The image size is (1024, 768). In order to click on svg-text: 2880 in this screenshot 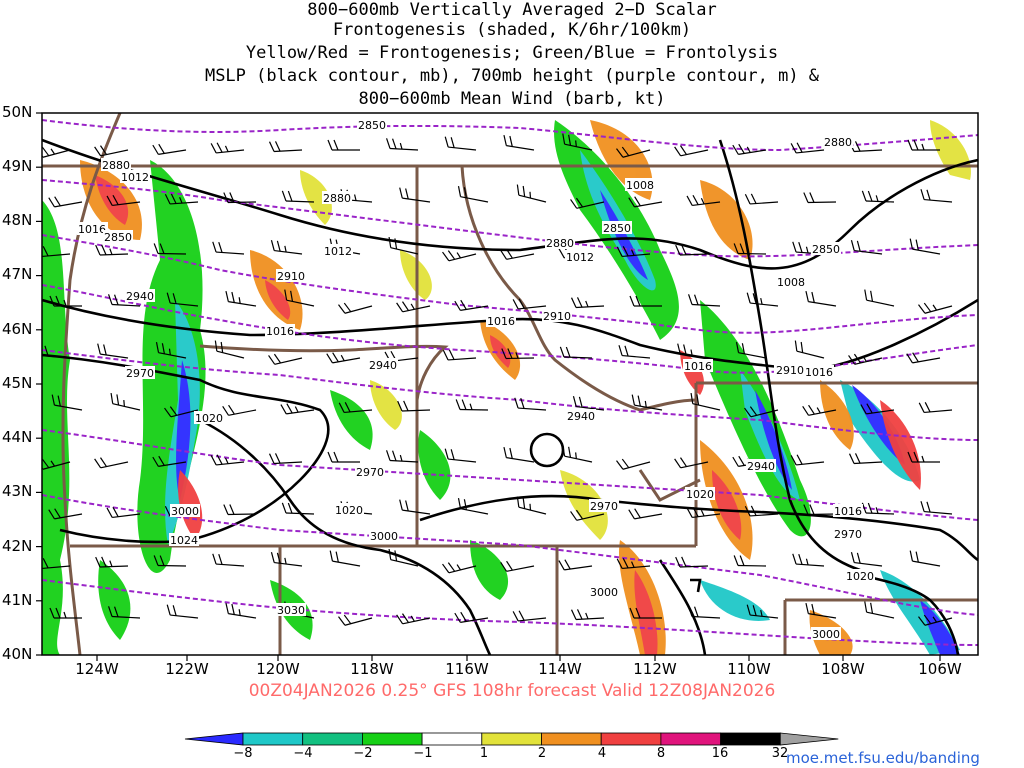, I will do `click(116, 165)`.